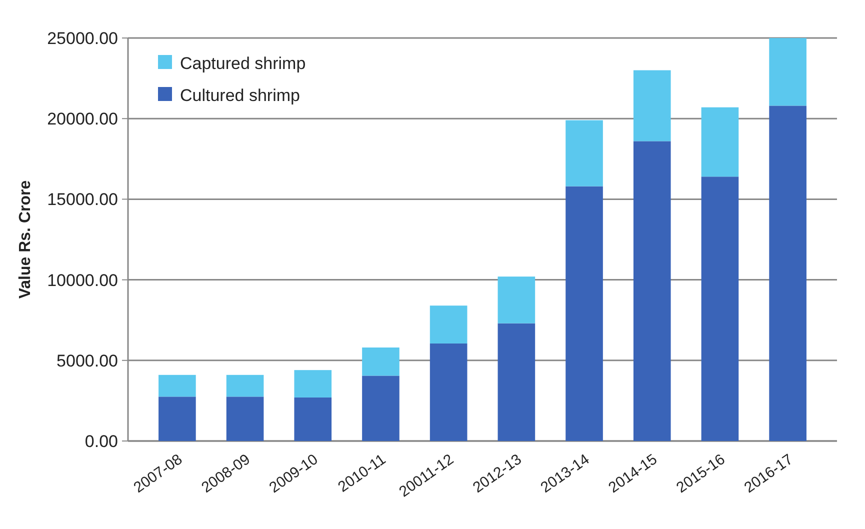 This screenshot has height=529, width=865. Describe the element at coordinates (82, 119) in the screenshot. I see `y-tick-label: 20000.00` at that location.